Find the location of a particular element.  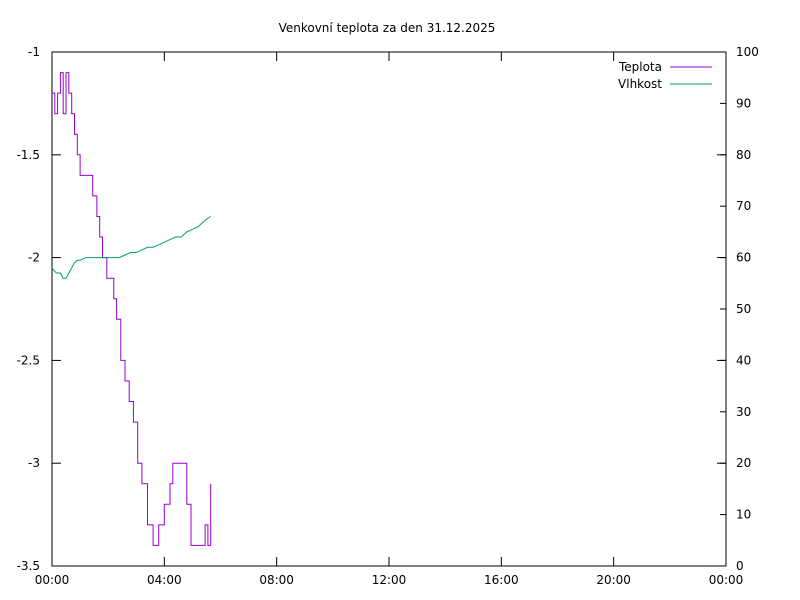

y2-tick-label: 40 is located at coordinates (743, 360).